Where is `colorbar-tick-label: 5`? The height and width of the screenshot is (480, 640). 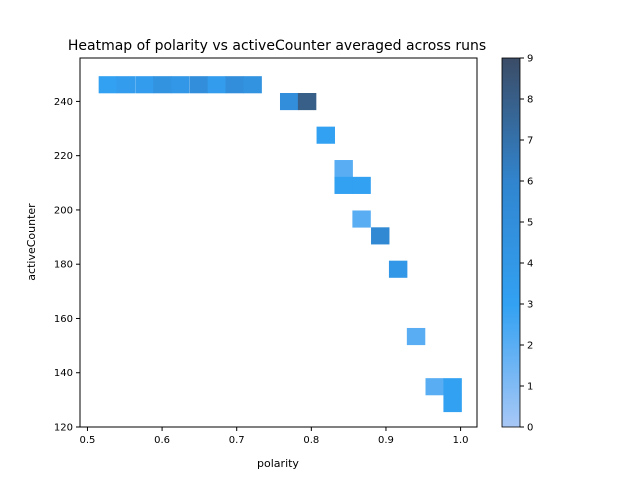
colorbar-tick-label: 5 is located at coordinates (530, 223).